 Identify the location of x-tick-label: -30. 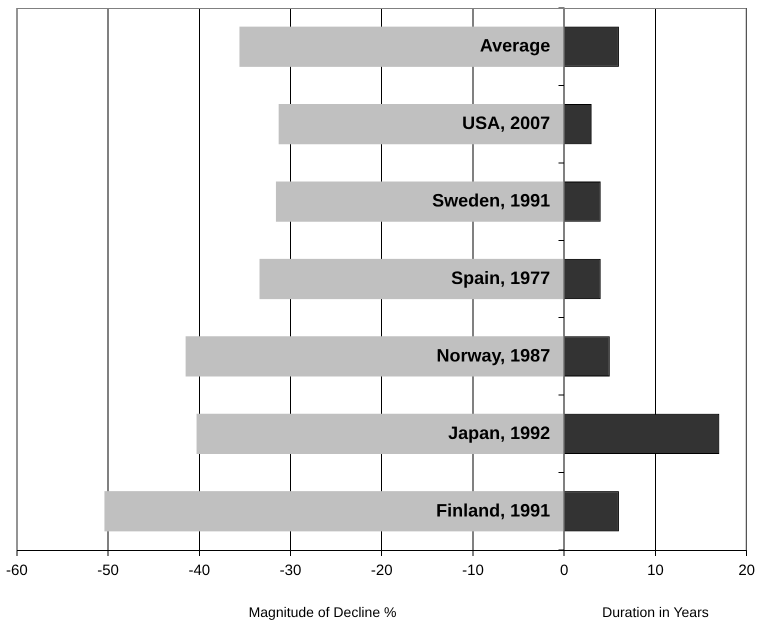
(291, 571).